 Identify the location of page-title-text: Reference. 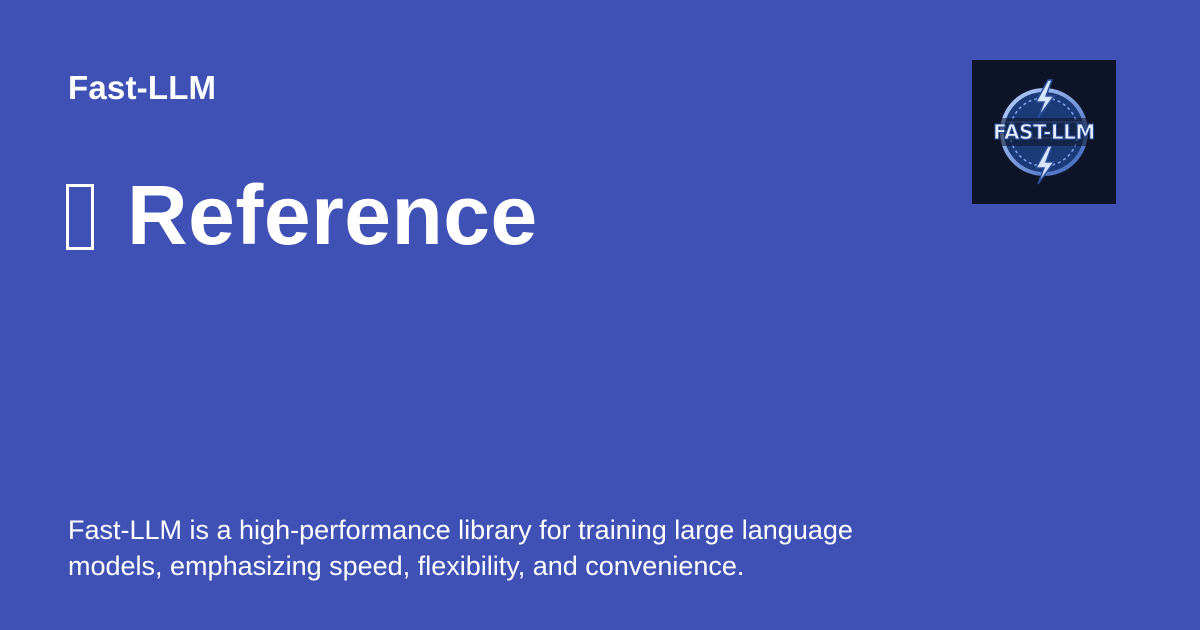
(332, 215).